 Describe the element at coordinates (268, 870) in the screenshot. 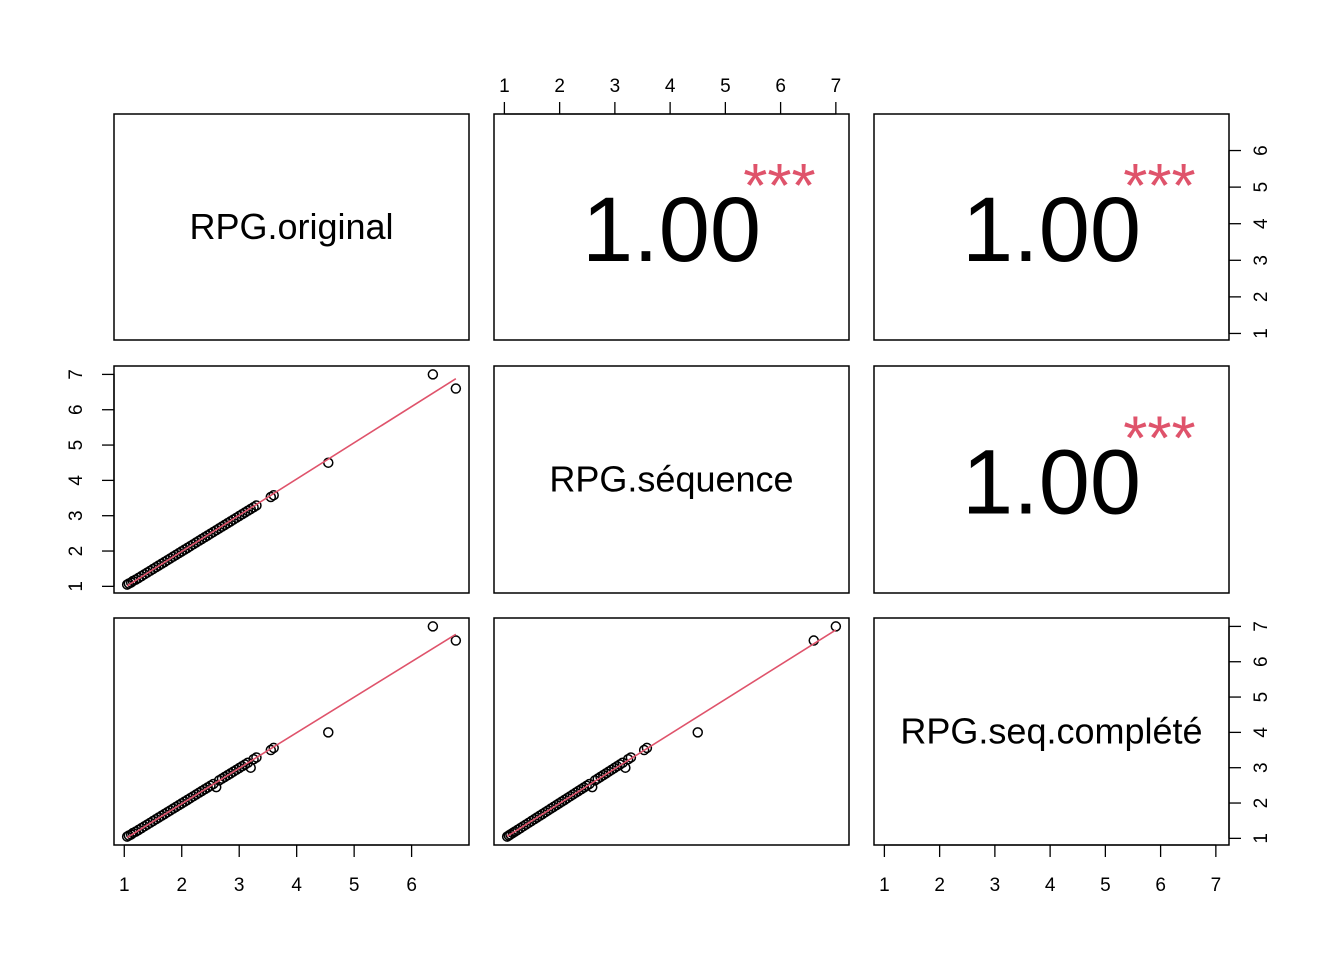

I see `bottom-axis-col1: 1 2 3 4 5 6` at that location.